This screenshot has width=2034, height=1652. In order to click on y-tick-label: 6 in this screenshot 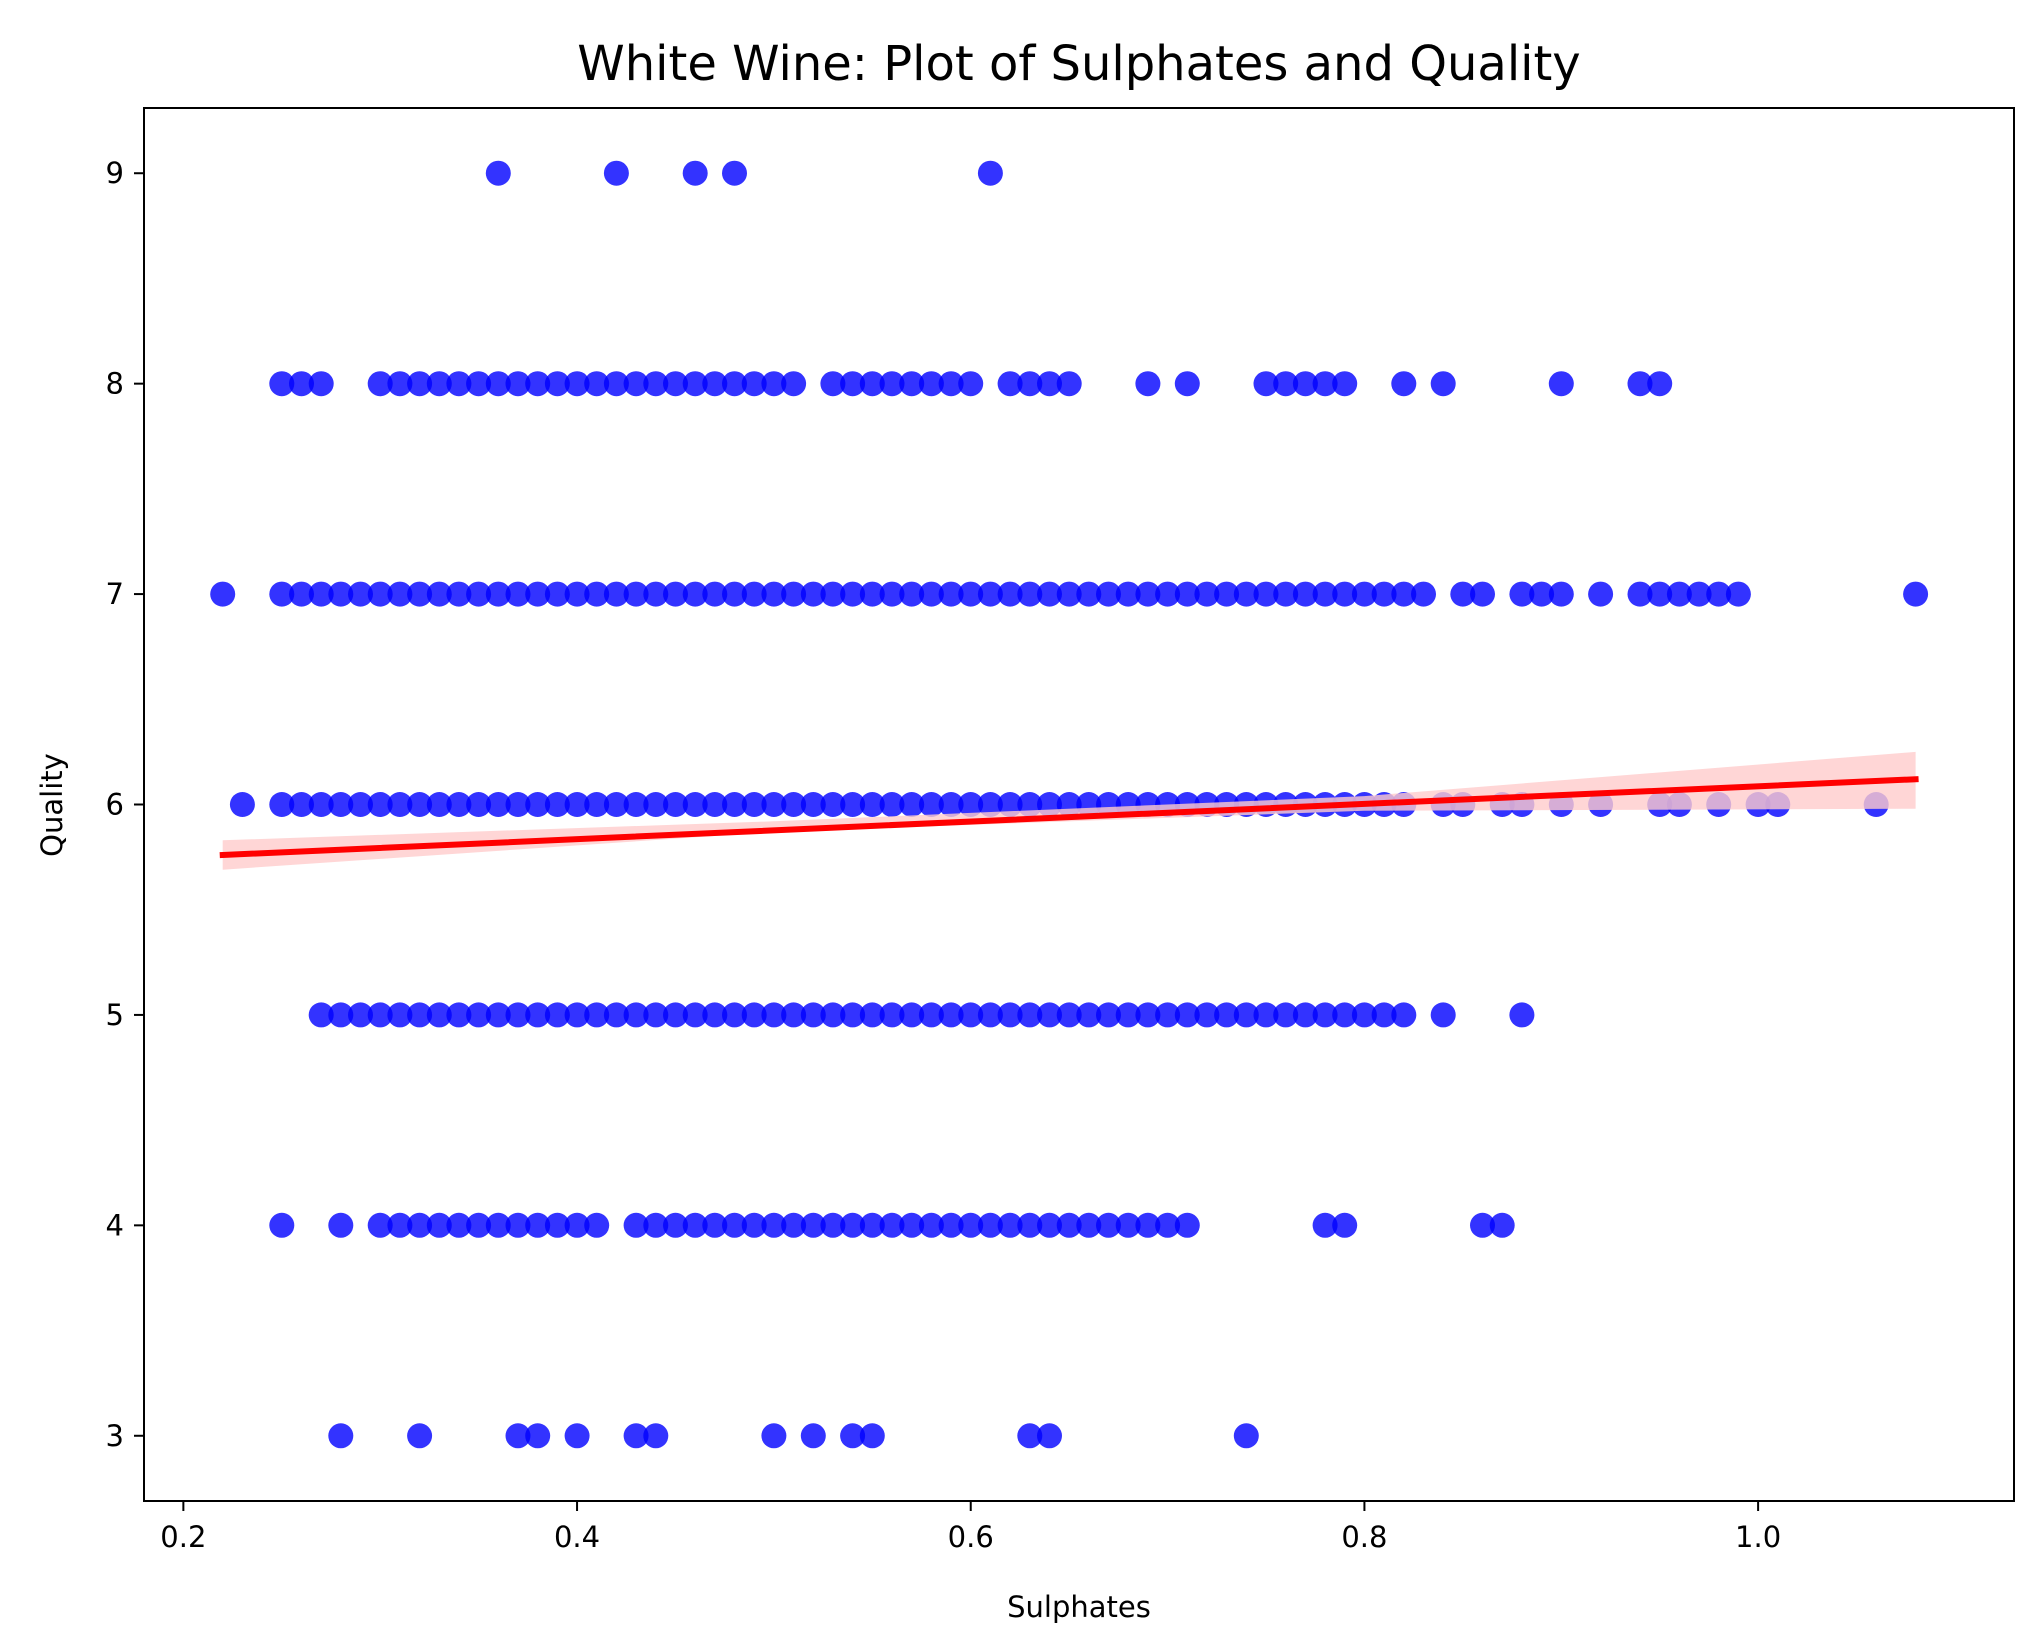, I will do `click(115, 805)`.